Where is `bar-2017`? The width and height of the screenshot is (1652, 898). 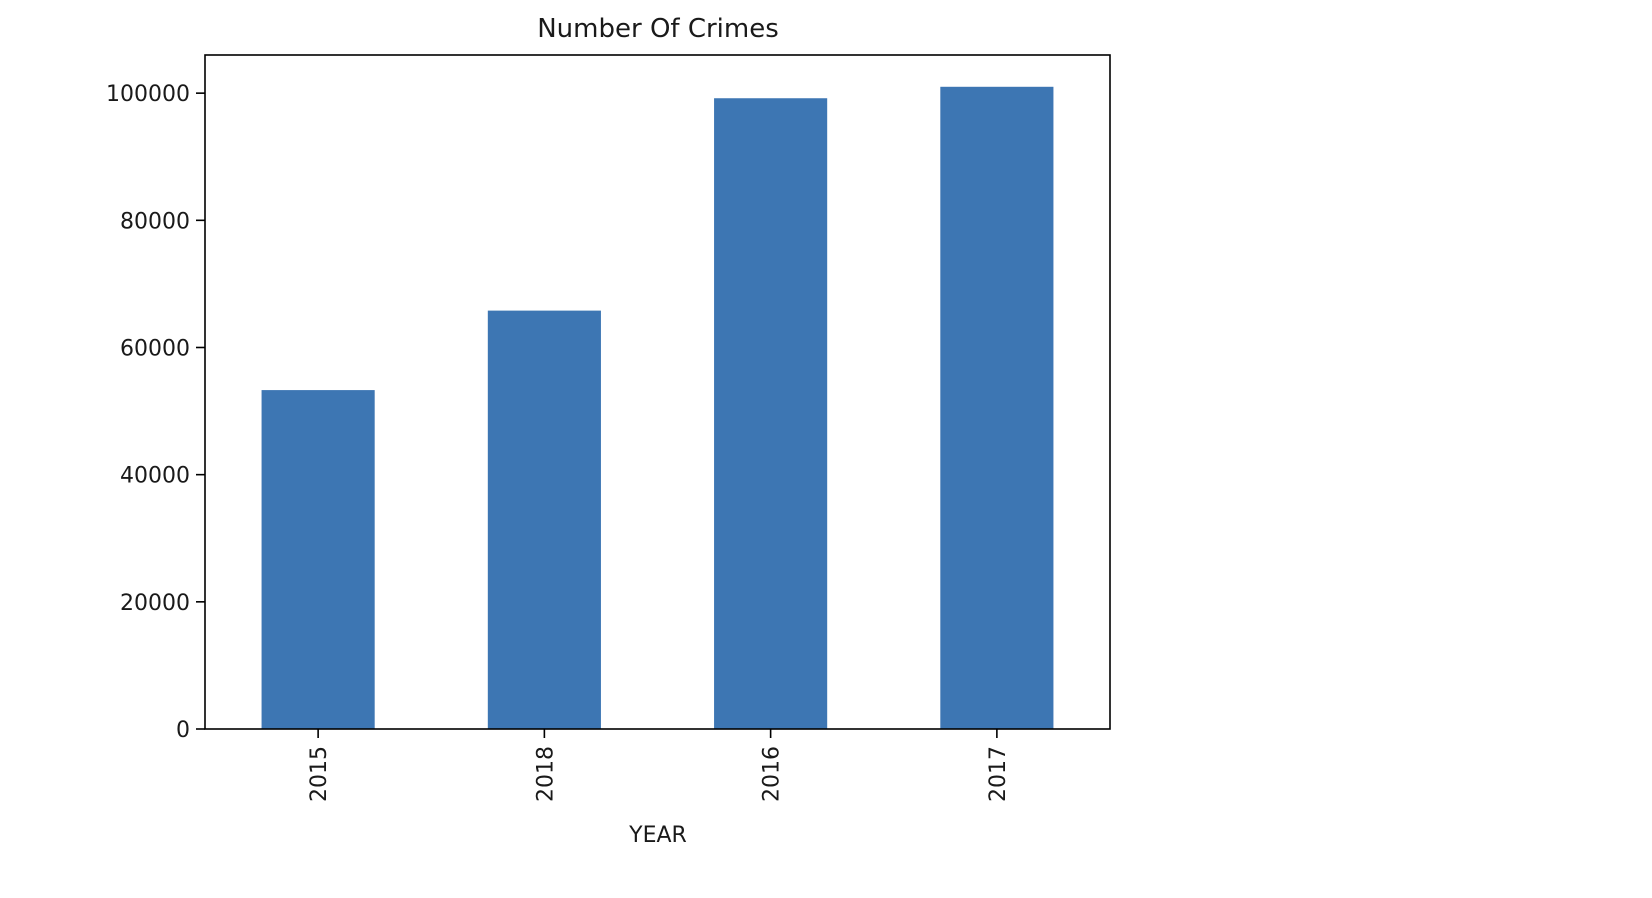
bar-2017 is located at coordinates (997, 407).